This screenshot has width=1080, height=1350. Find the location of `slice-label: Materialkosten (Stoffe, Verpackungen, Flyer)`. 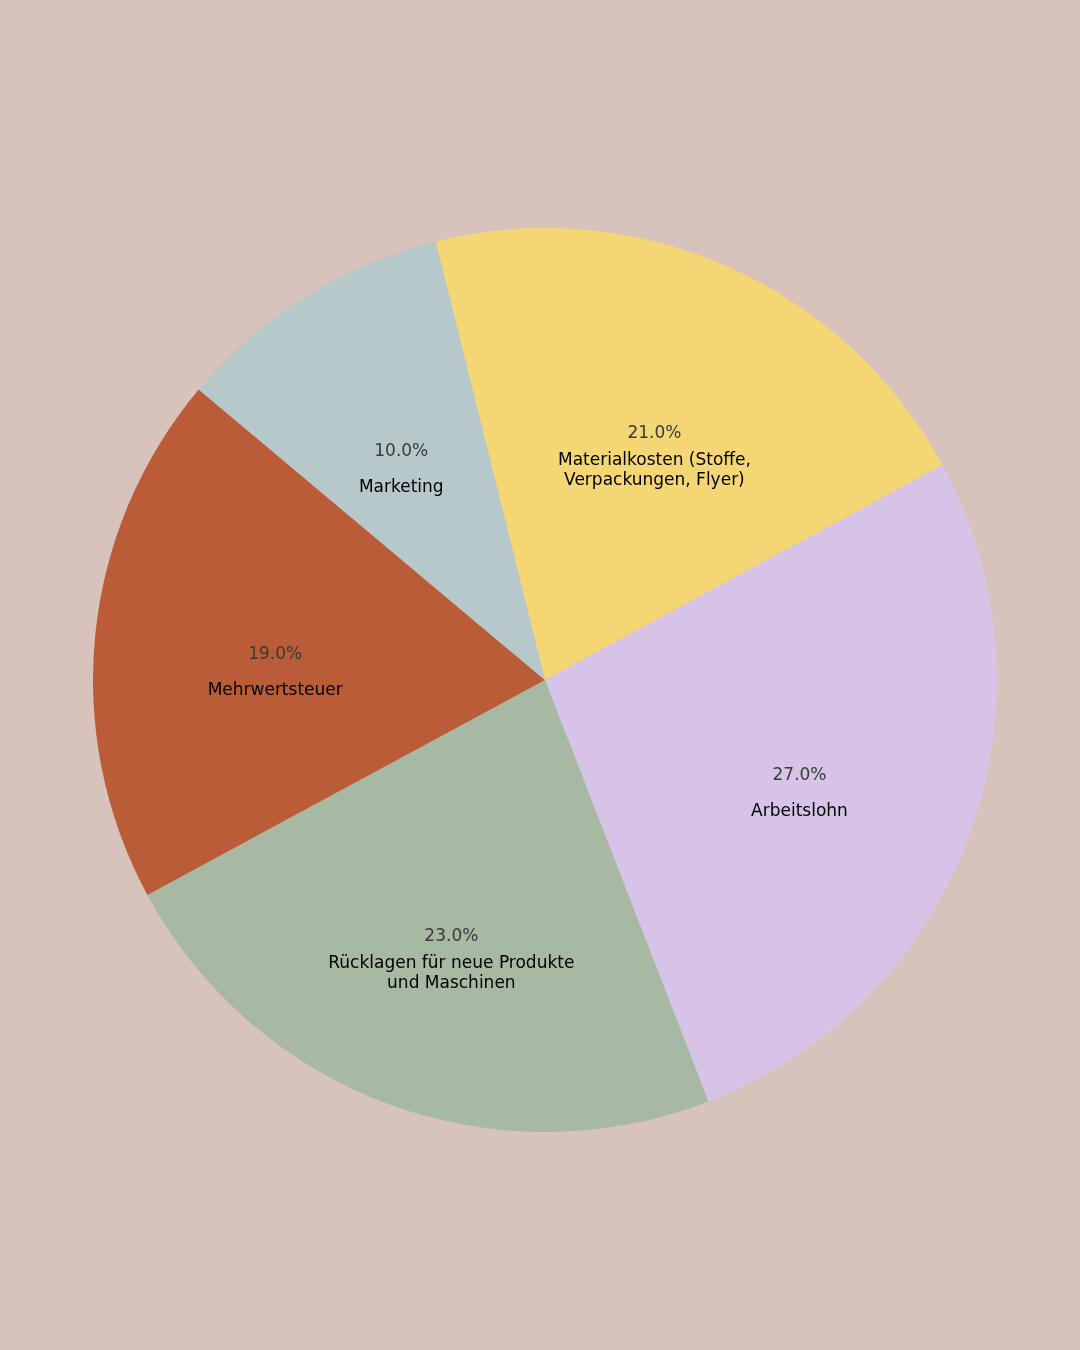

slice-label: Materialkosten (Stoffe, Verpackungen, Flyer) is located at coordinates (654, 468).